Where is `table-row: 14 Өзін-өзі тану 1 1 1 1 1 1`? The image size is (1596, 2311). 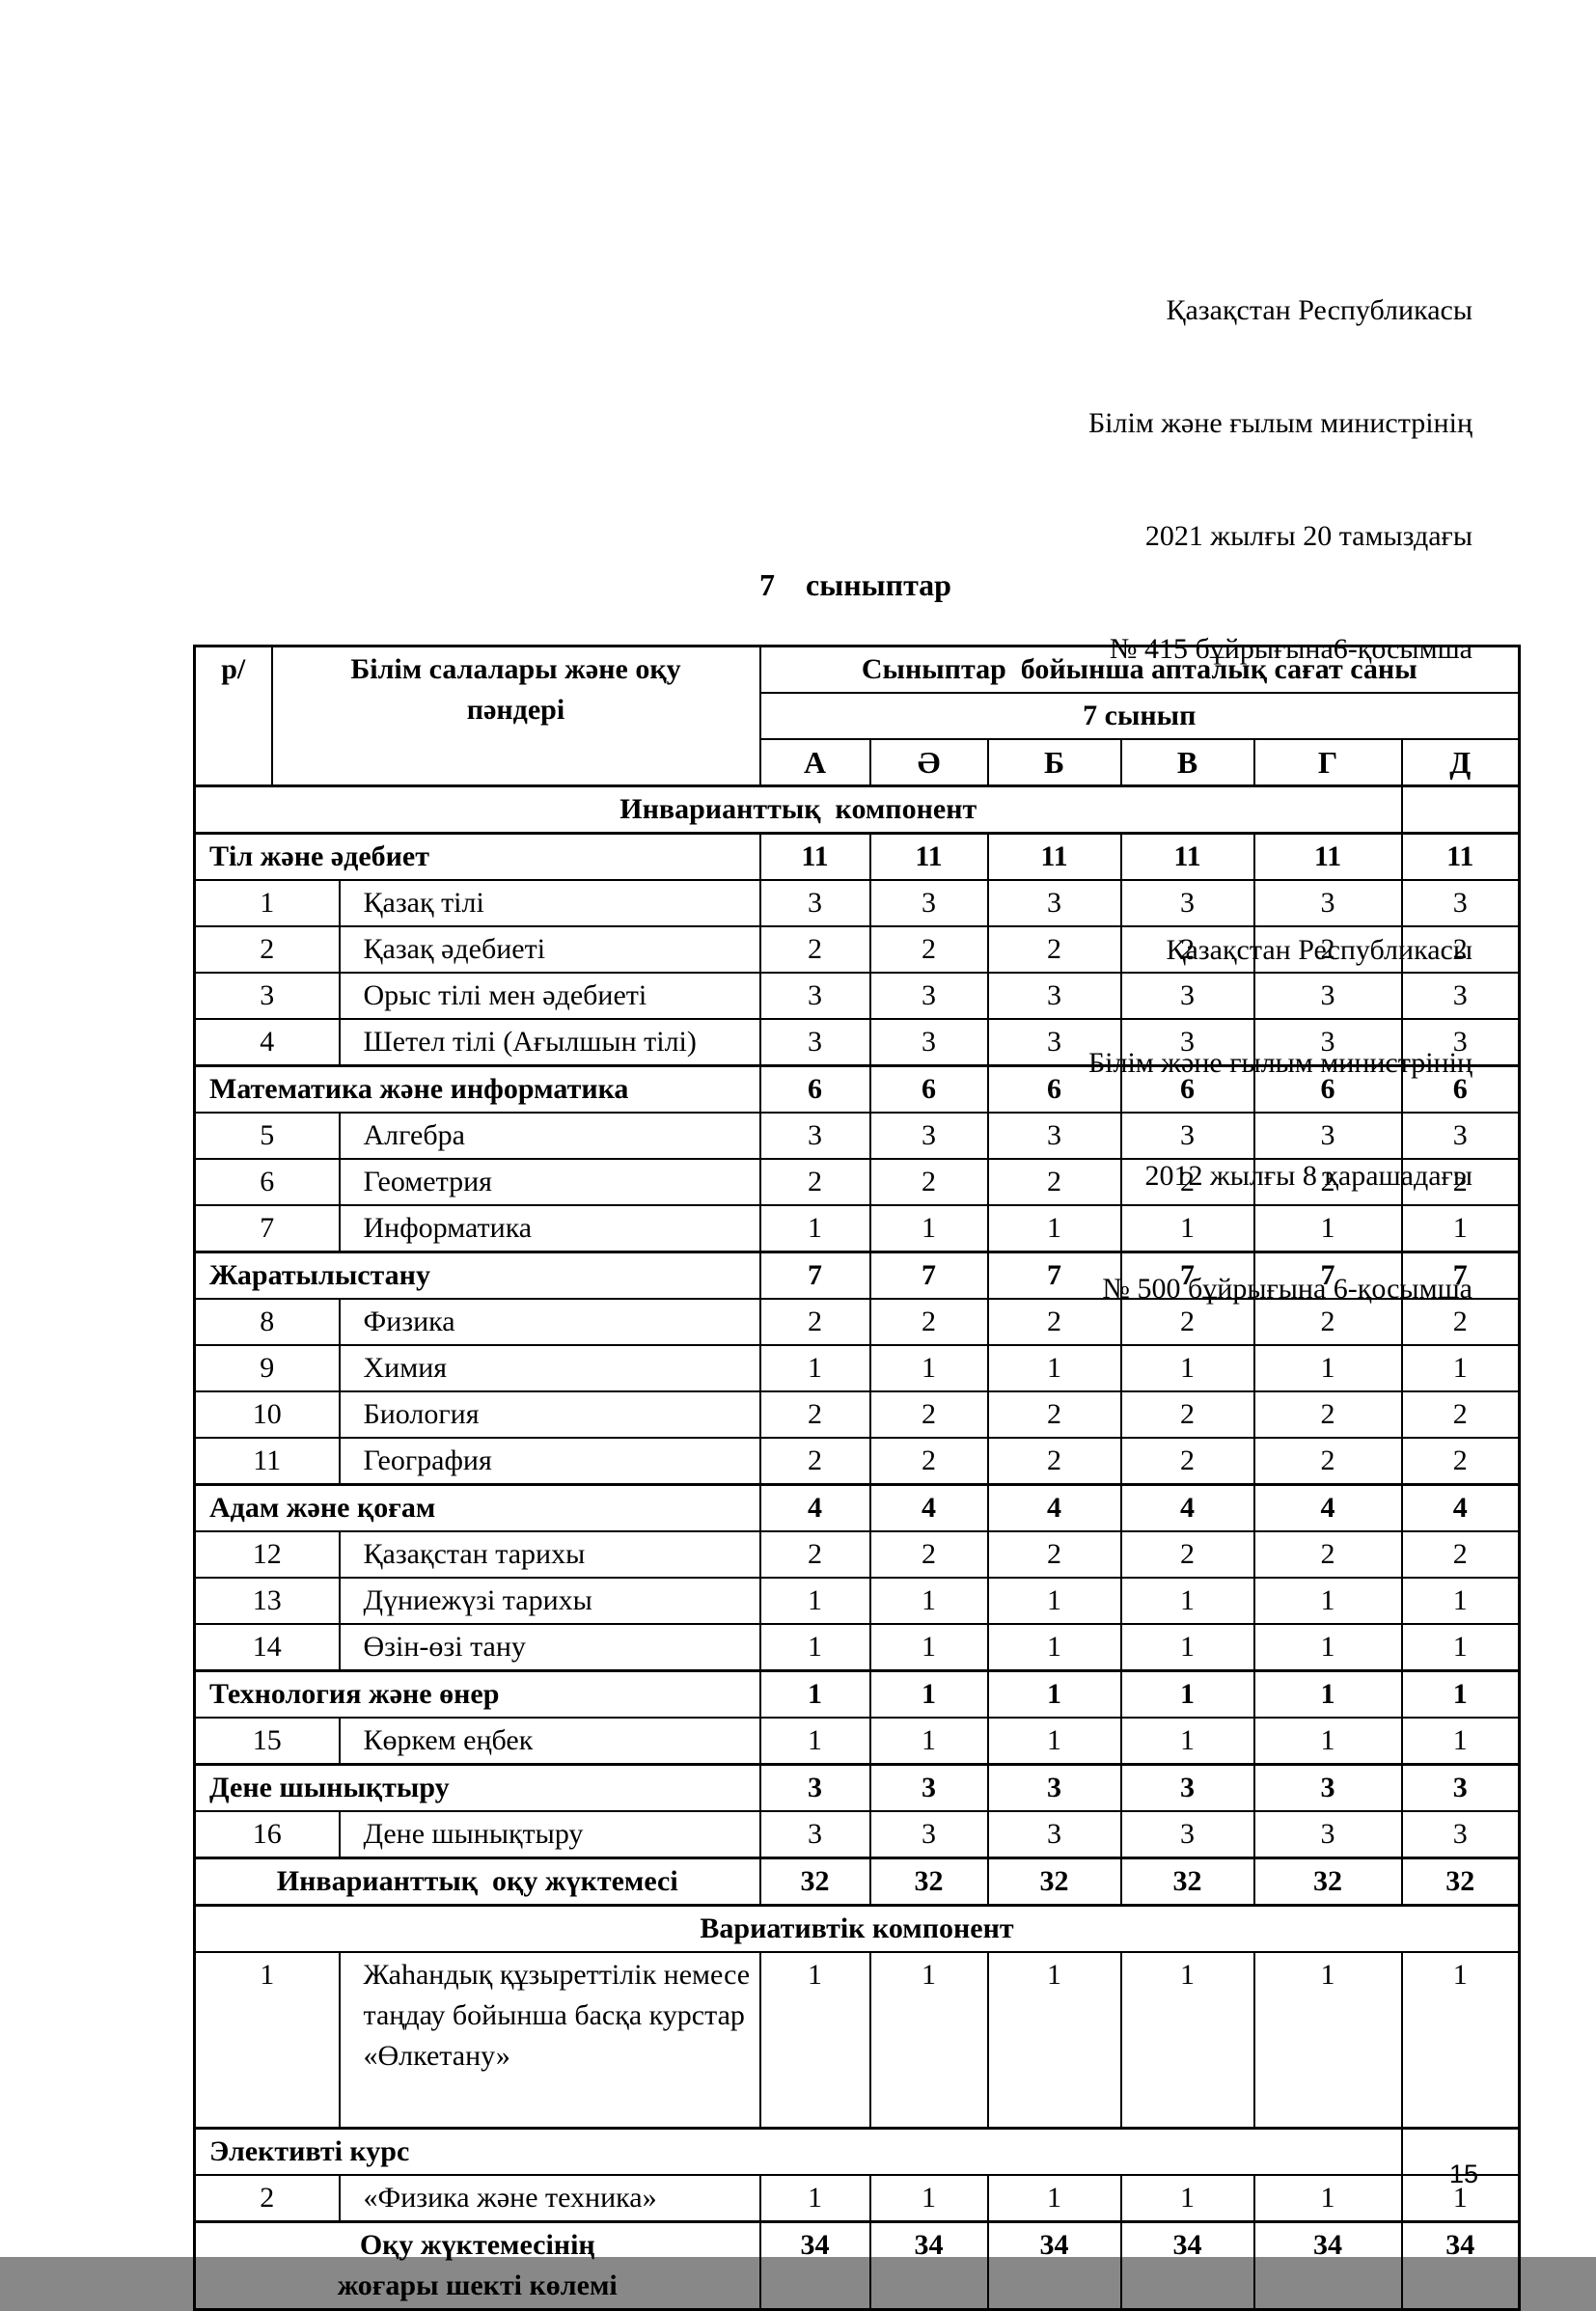 table-row: 14 Өзін-өзі тану 1 1 1 1 1 1 is located at coordinates (857, 1647).